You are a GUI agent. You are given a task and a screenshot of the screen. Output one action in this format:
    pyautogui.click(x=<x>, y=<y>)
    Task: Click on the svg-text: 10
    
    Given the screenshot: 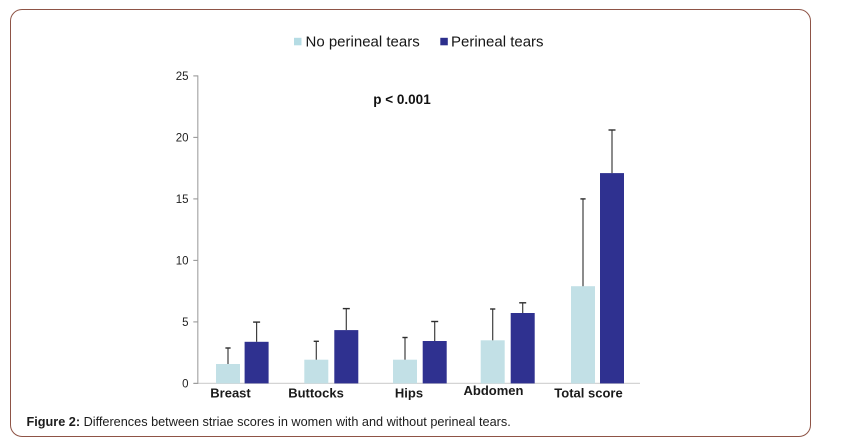 What is the action you would take?
    pyautogui.click(x=182, y=261)
    